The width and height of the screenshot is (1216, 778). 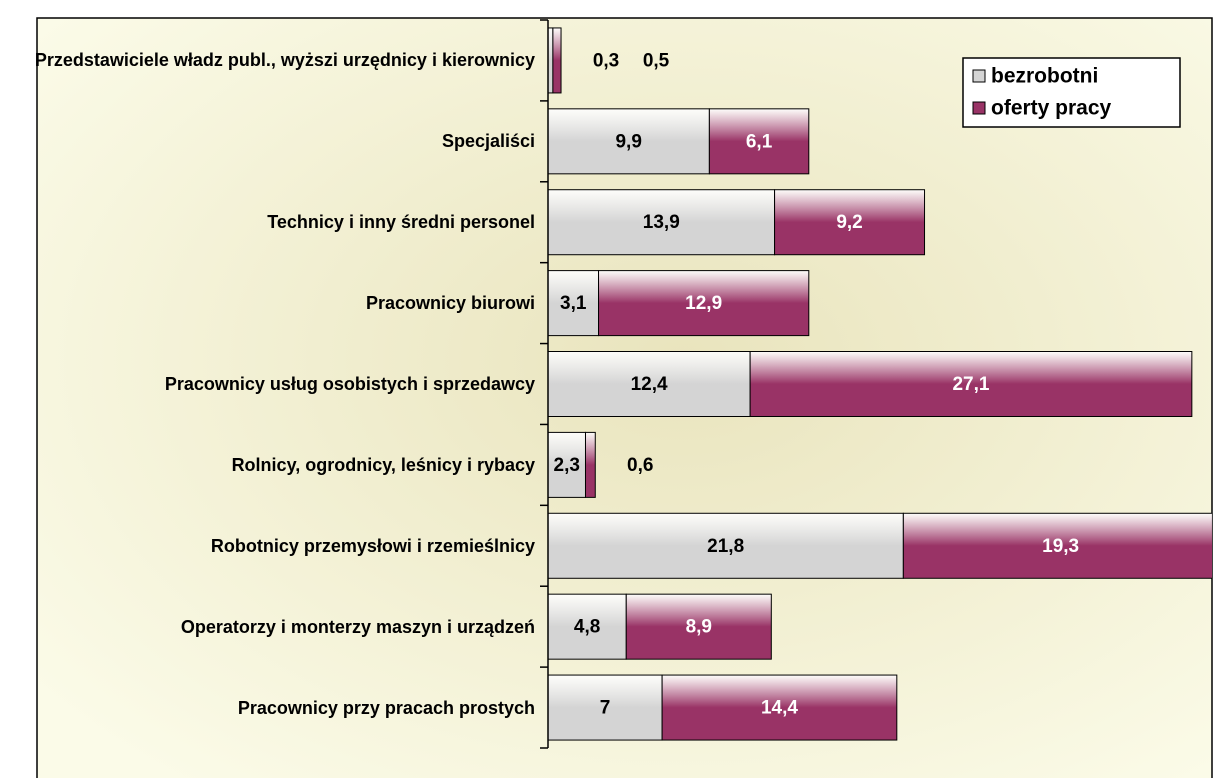 What do you see at coordinates (275, 303) in the screenshot?
I see `category-label: Pracownicy biurowi` at bounding box center [275, 303].